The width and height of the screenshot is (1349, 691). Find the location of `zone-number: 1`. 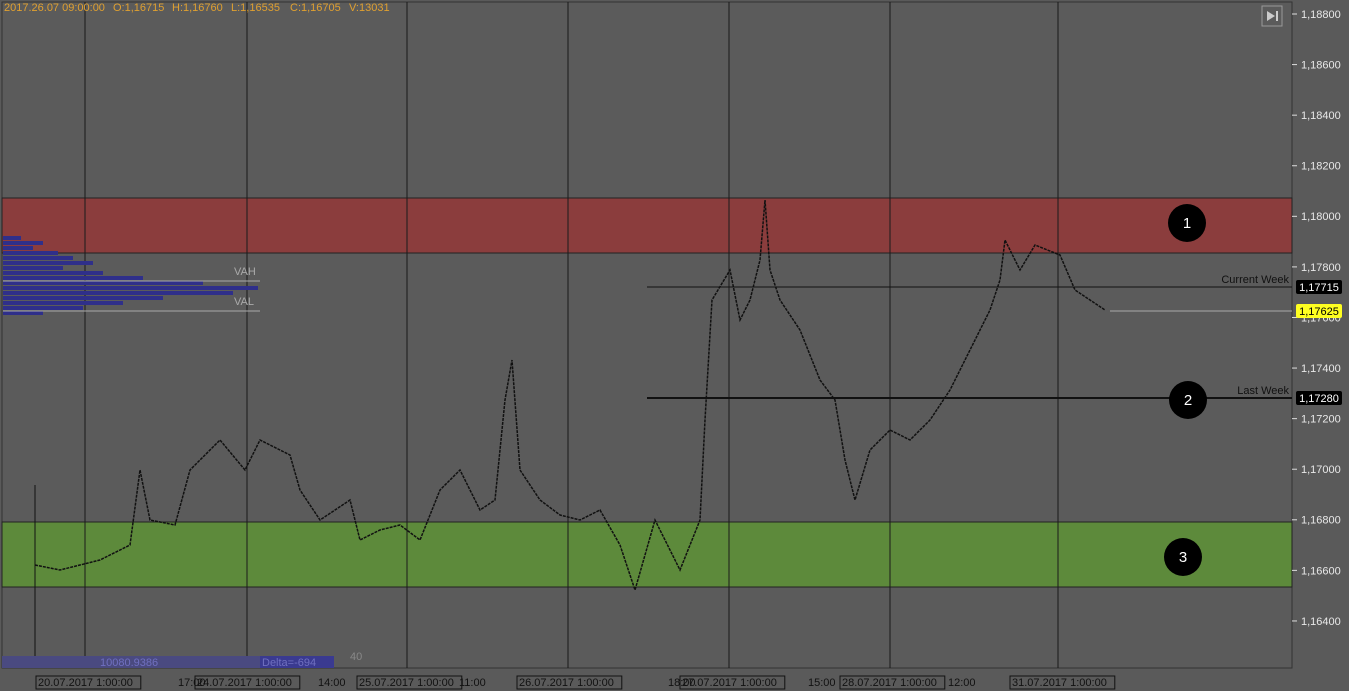

zone-number: 1 is located at coordinates (1187, 223).